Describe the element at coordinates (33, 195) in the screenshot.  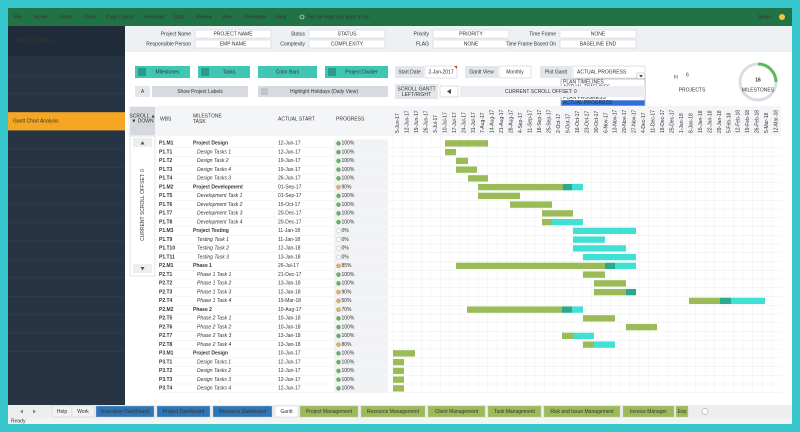
I see `sidebar-item: Task Management` at that location.